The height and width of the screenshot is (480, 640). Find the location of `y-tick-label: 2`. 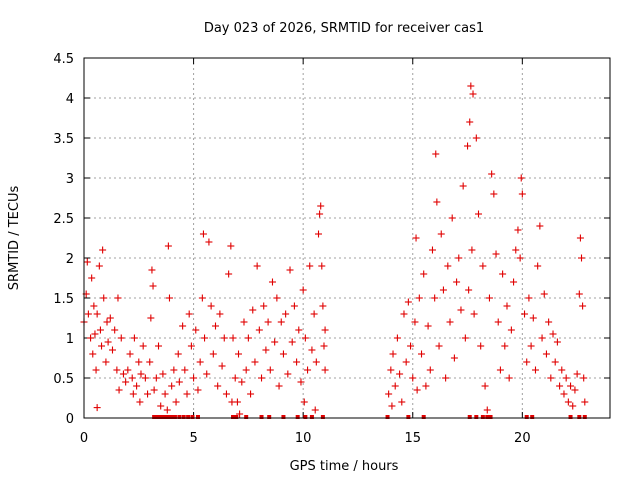

y-tick-label: 2 is located at coordinates (70, 259).